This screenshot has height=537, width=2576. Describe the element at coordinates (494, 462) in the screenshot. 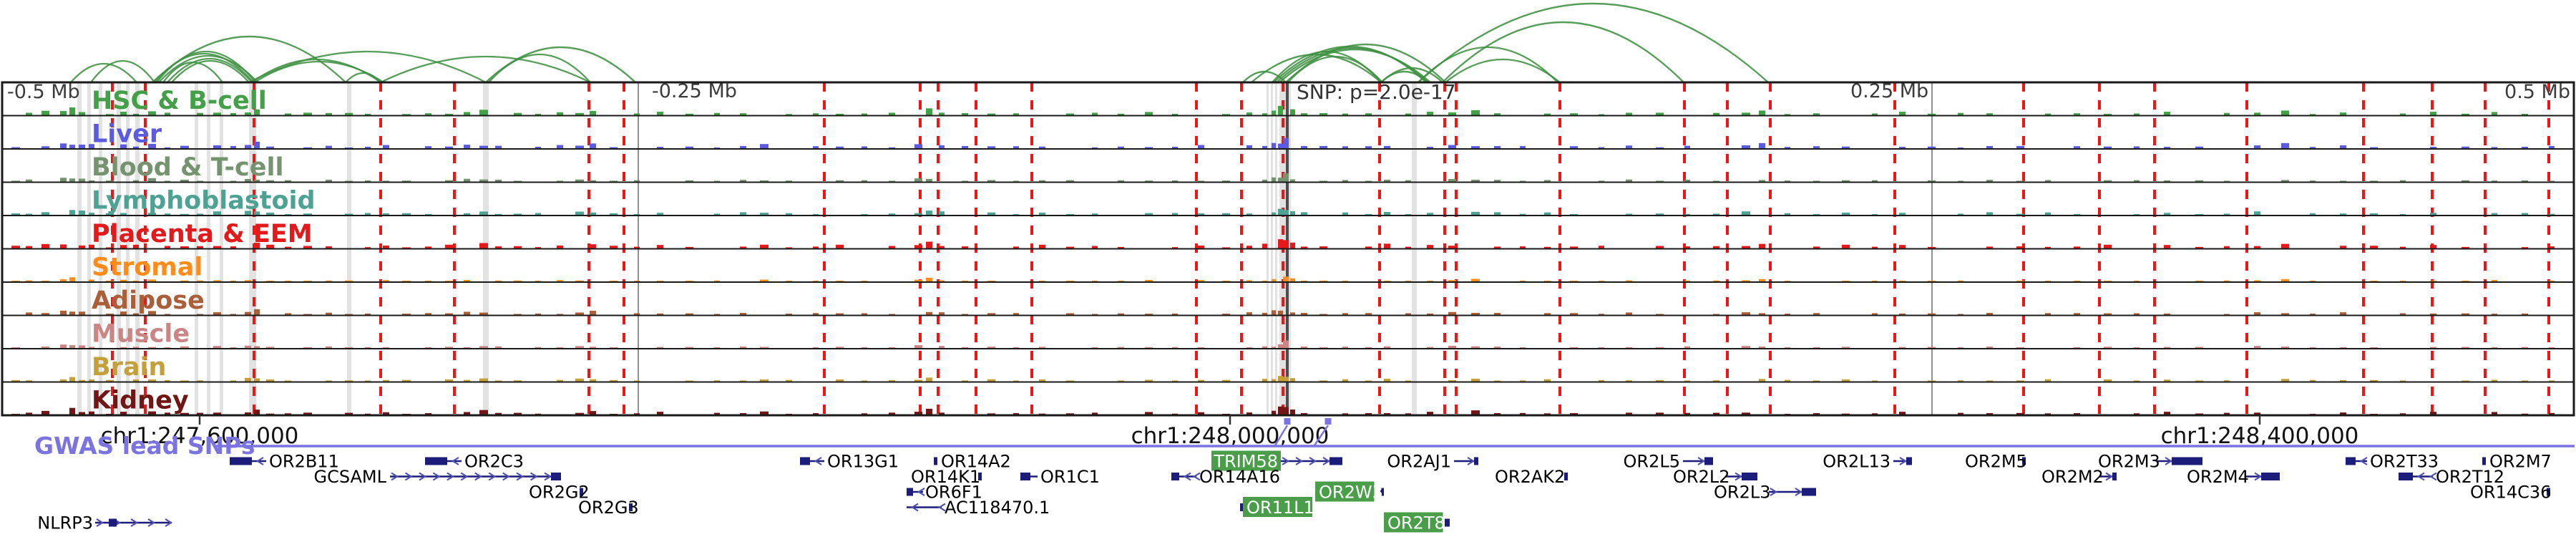

I see `gene-label: OR2C3` at that location.